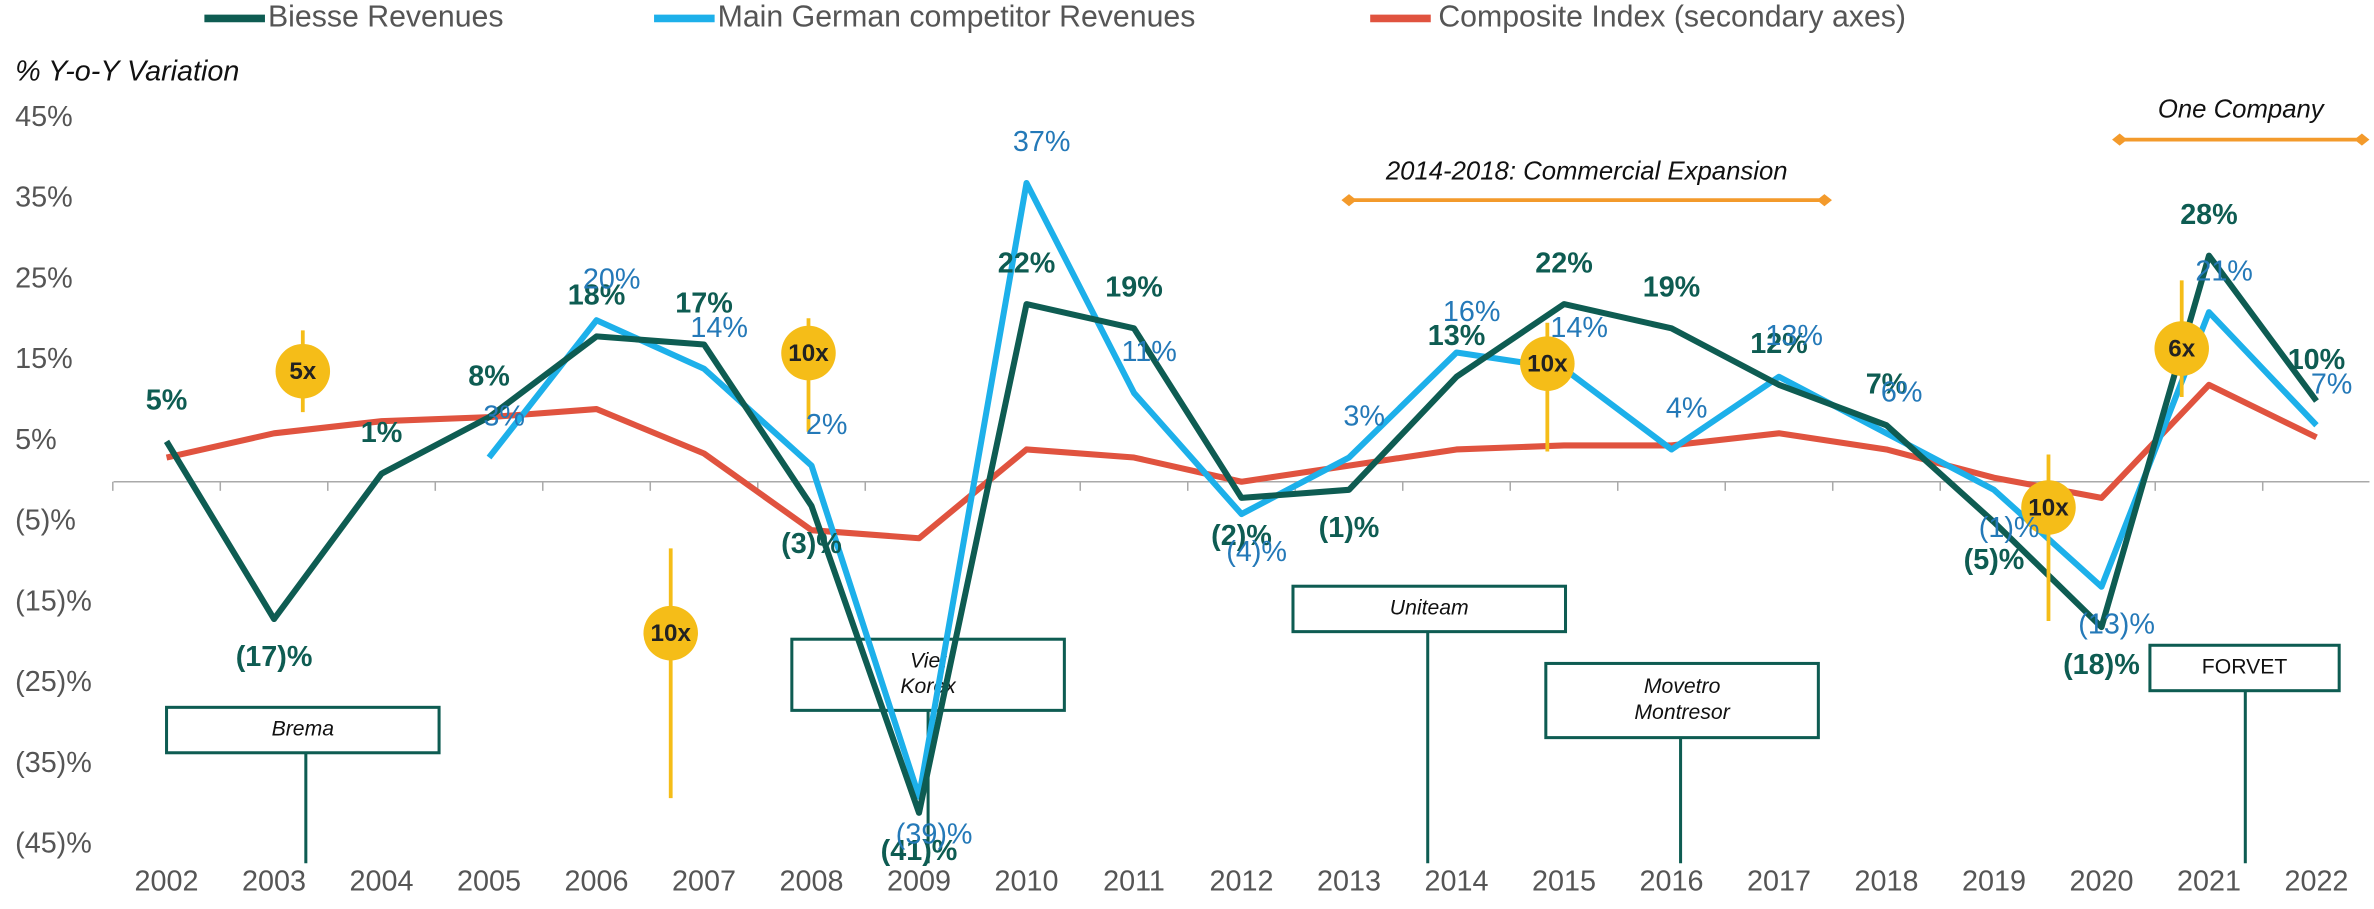 Image resolution: width=2374 pixels, height=909 pixels. I want to click on y-tick-label: (25)%, so click(53, 682).